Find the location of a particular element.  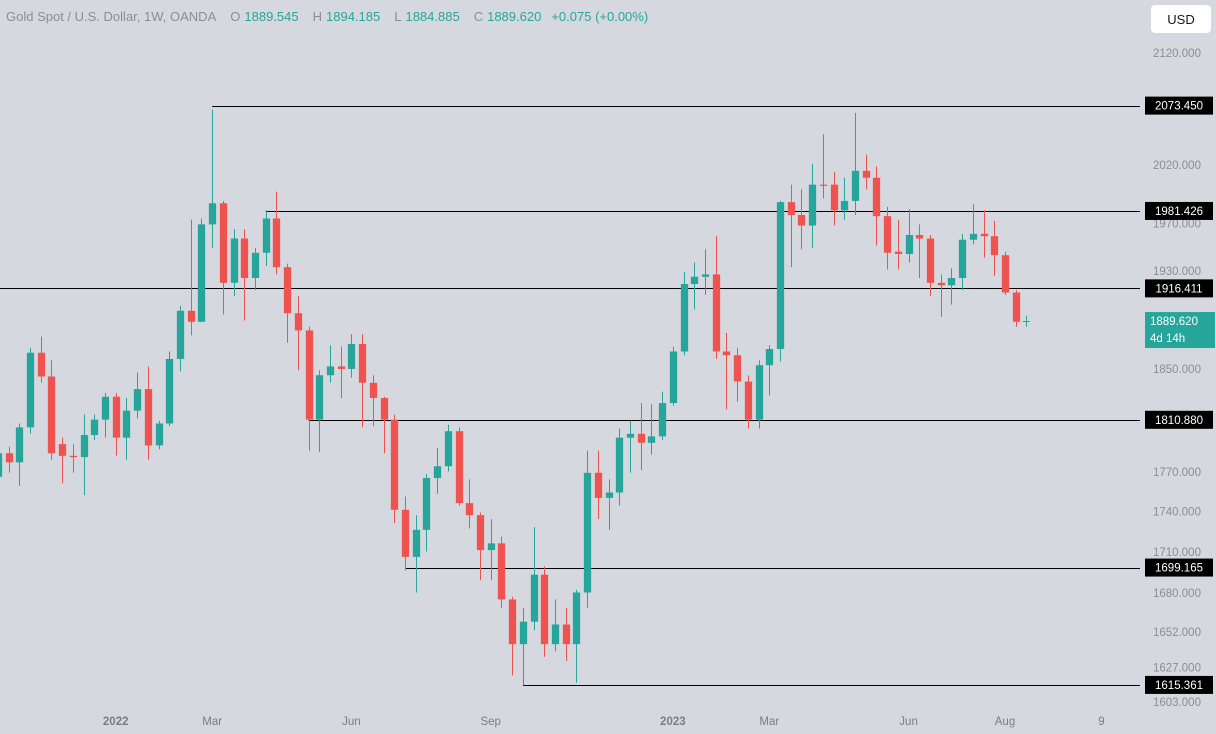

level-label: 1699.165 is located at coordinates (1179, 569).